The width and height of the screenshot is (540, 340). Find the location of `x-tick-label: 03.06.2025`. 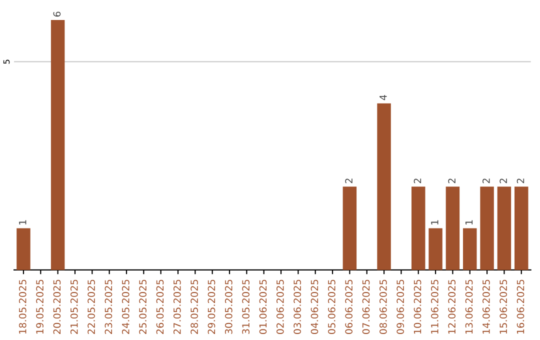

x-tick-label: 03.06.2025 is located at coordinates (298, 307).